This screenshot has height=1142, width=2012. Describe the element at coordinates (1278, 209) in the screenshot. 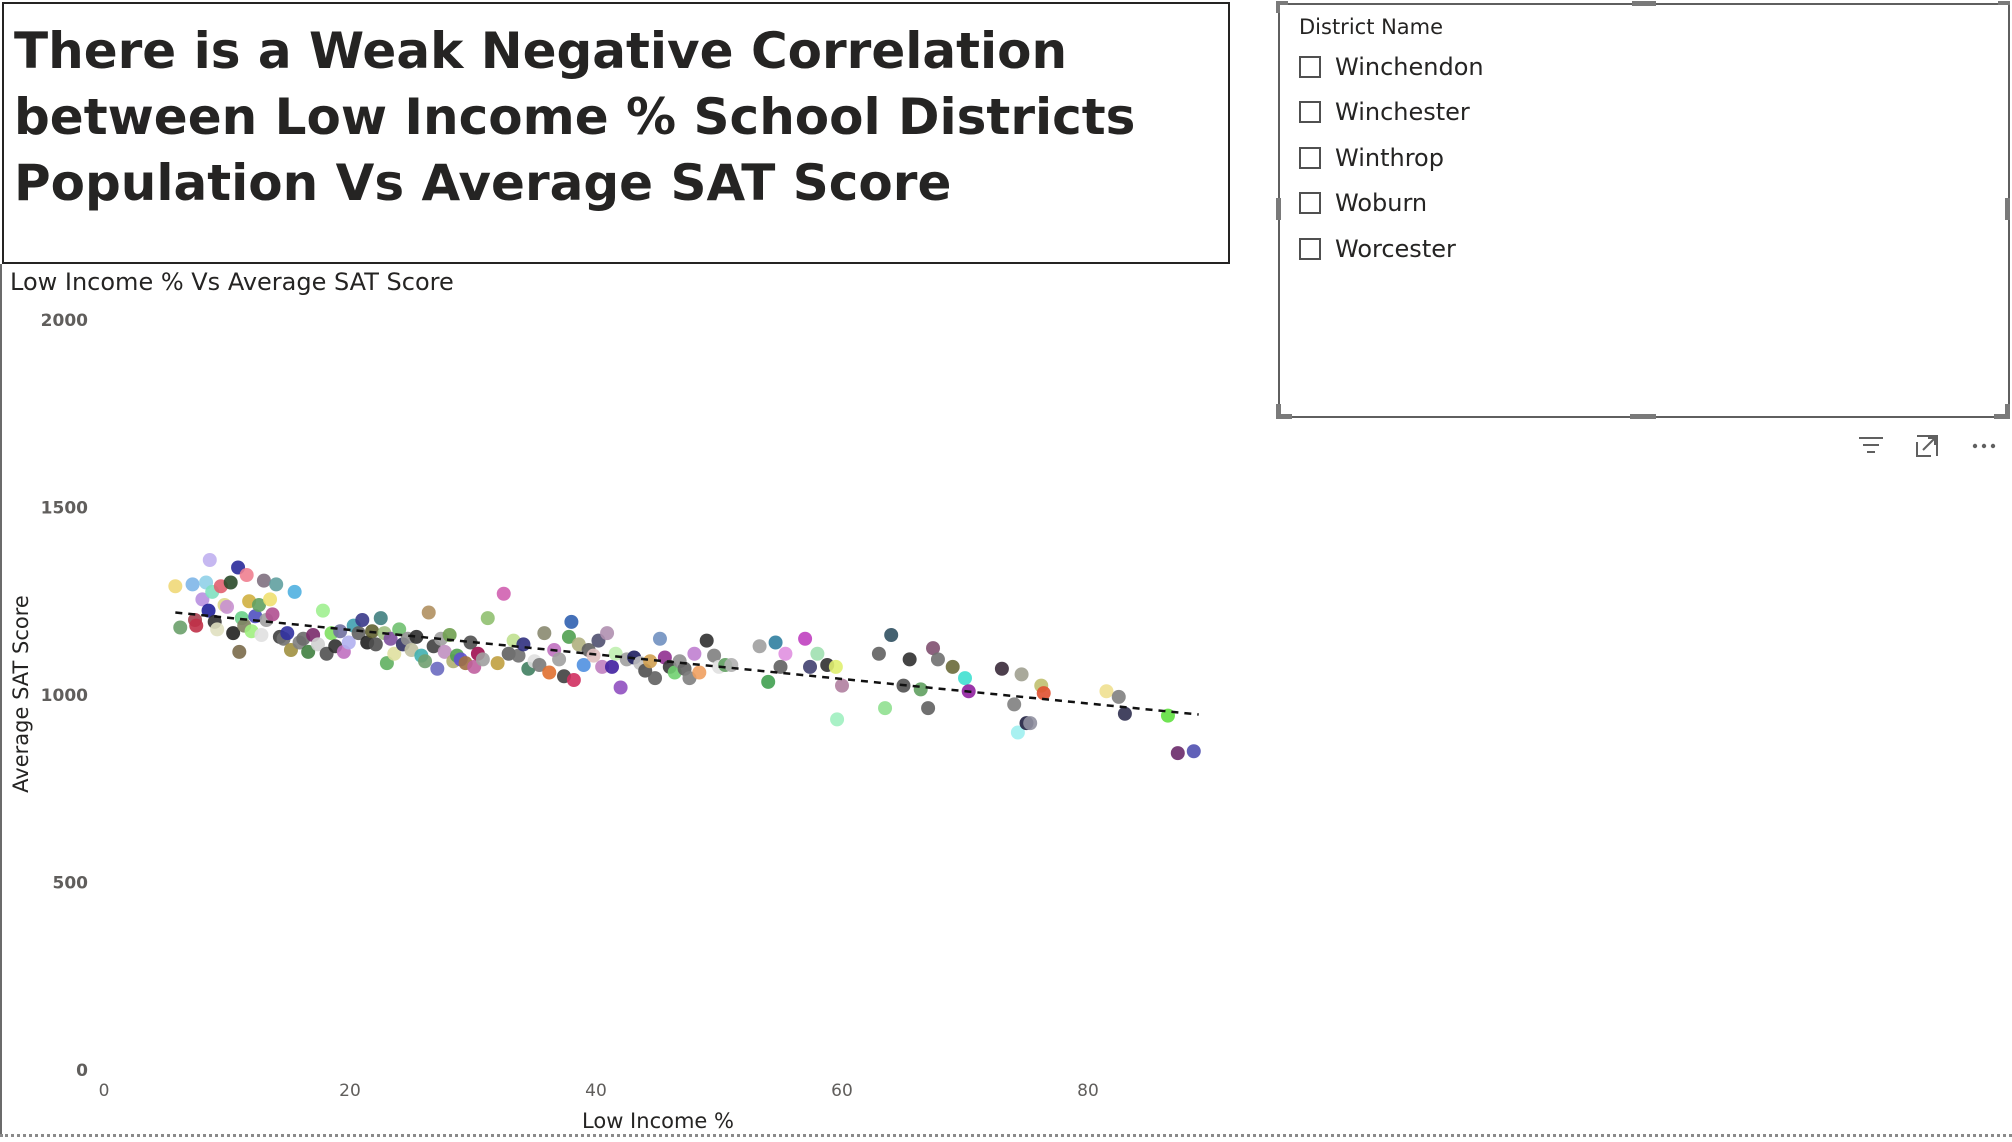

I see `resize-handle-middle-left` at that location.